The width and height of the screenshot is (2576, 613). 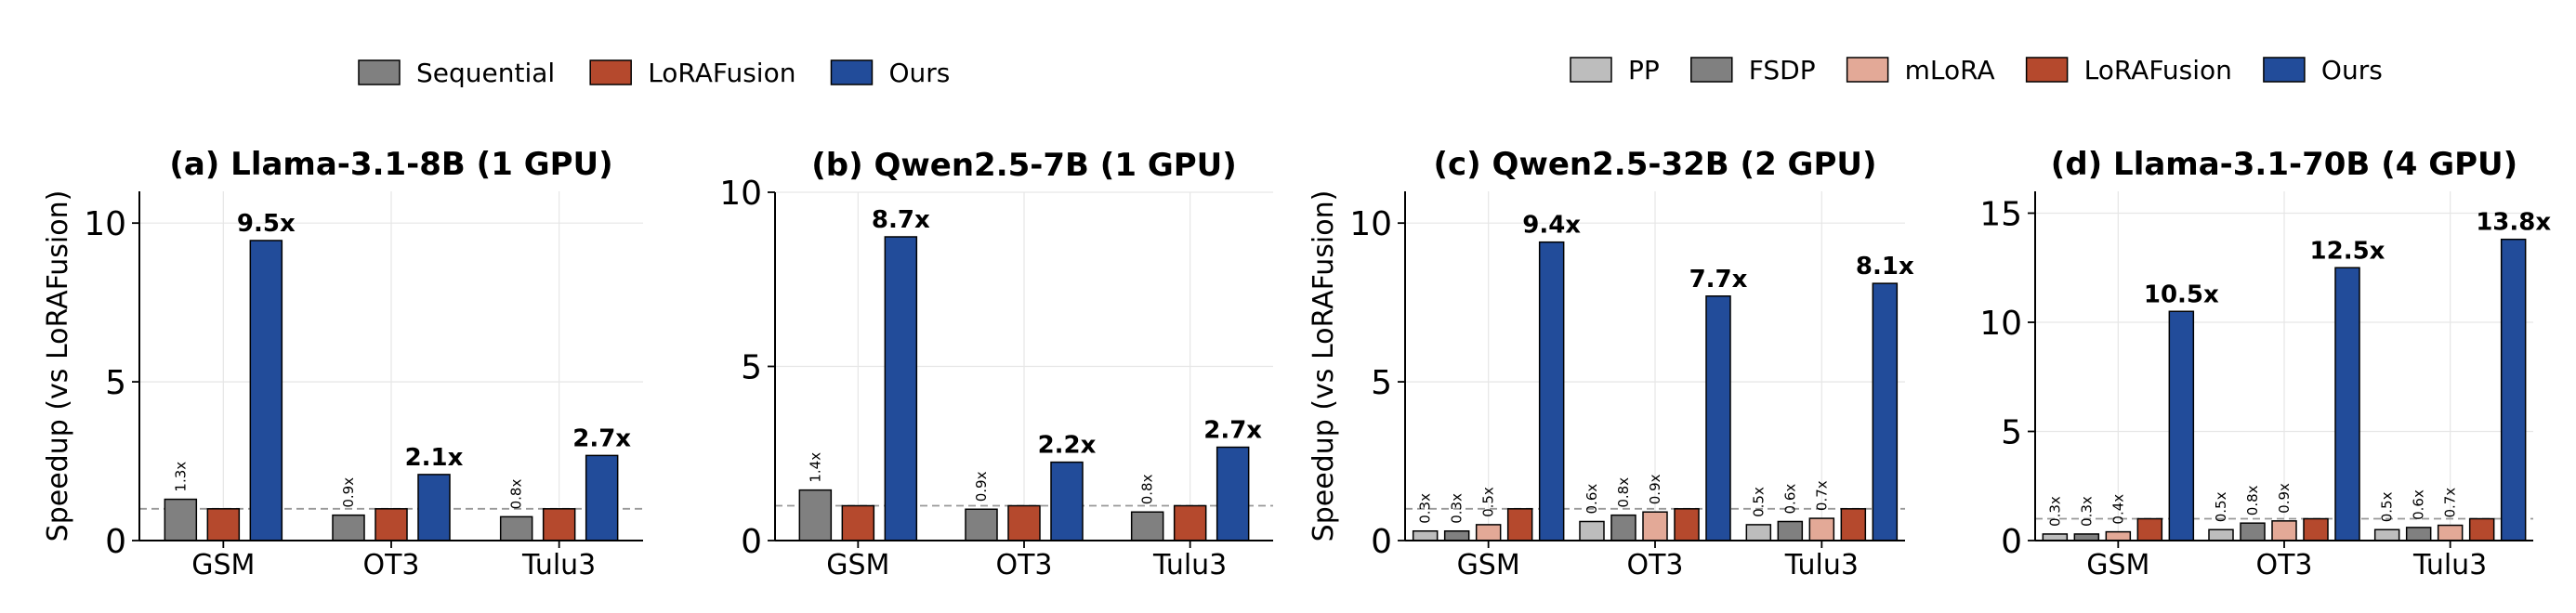 I want to click on data-label-sequential-tulu3: 0.8x, so click(x=1147, y=489).